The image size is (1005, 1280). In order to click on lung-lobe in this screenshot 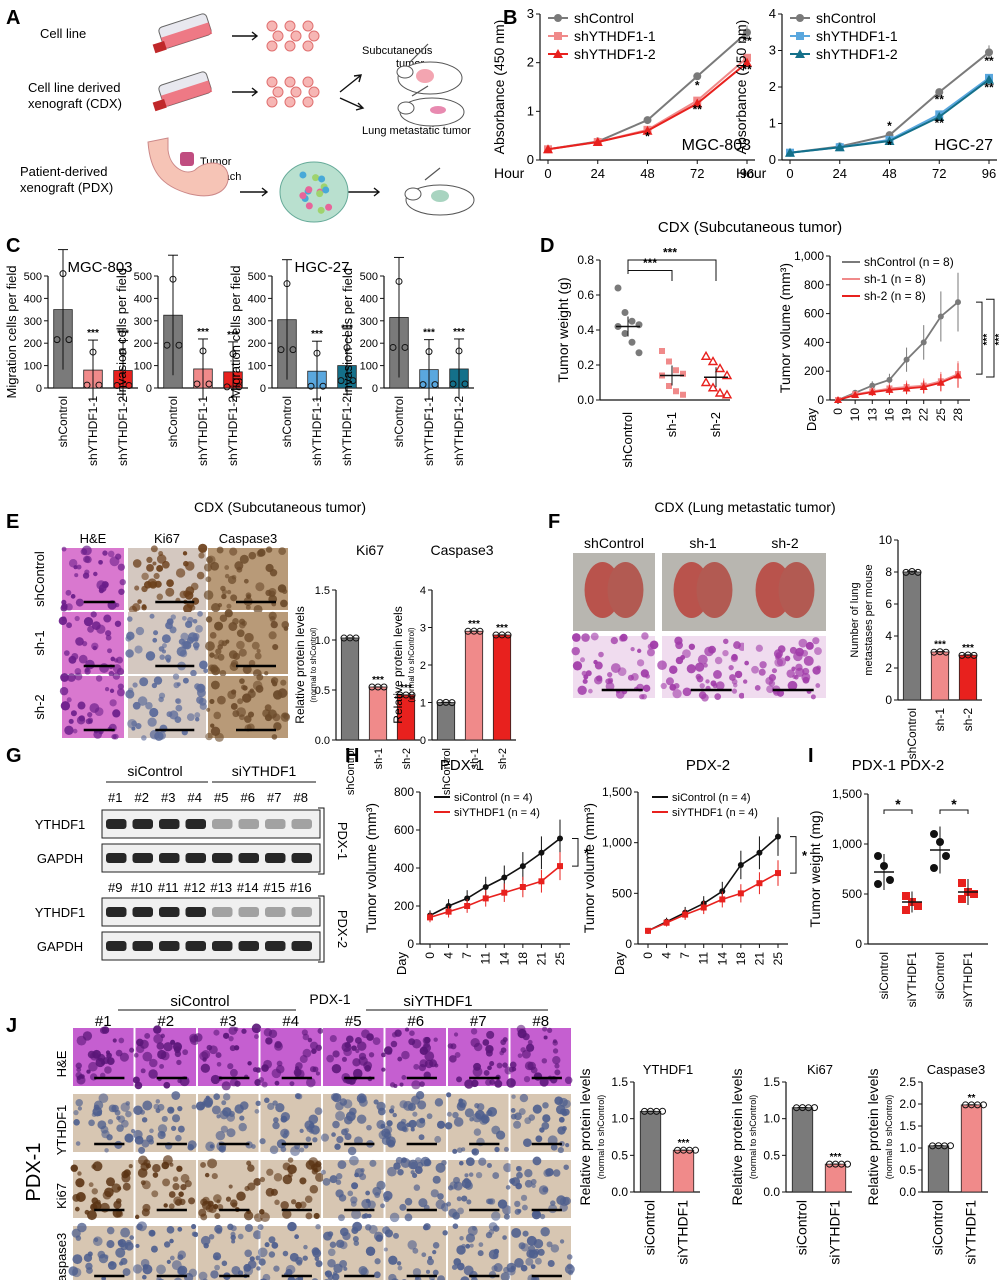, I will do `click(625, 590)`.